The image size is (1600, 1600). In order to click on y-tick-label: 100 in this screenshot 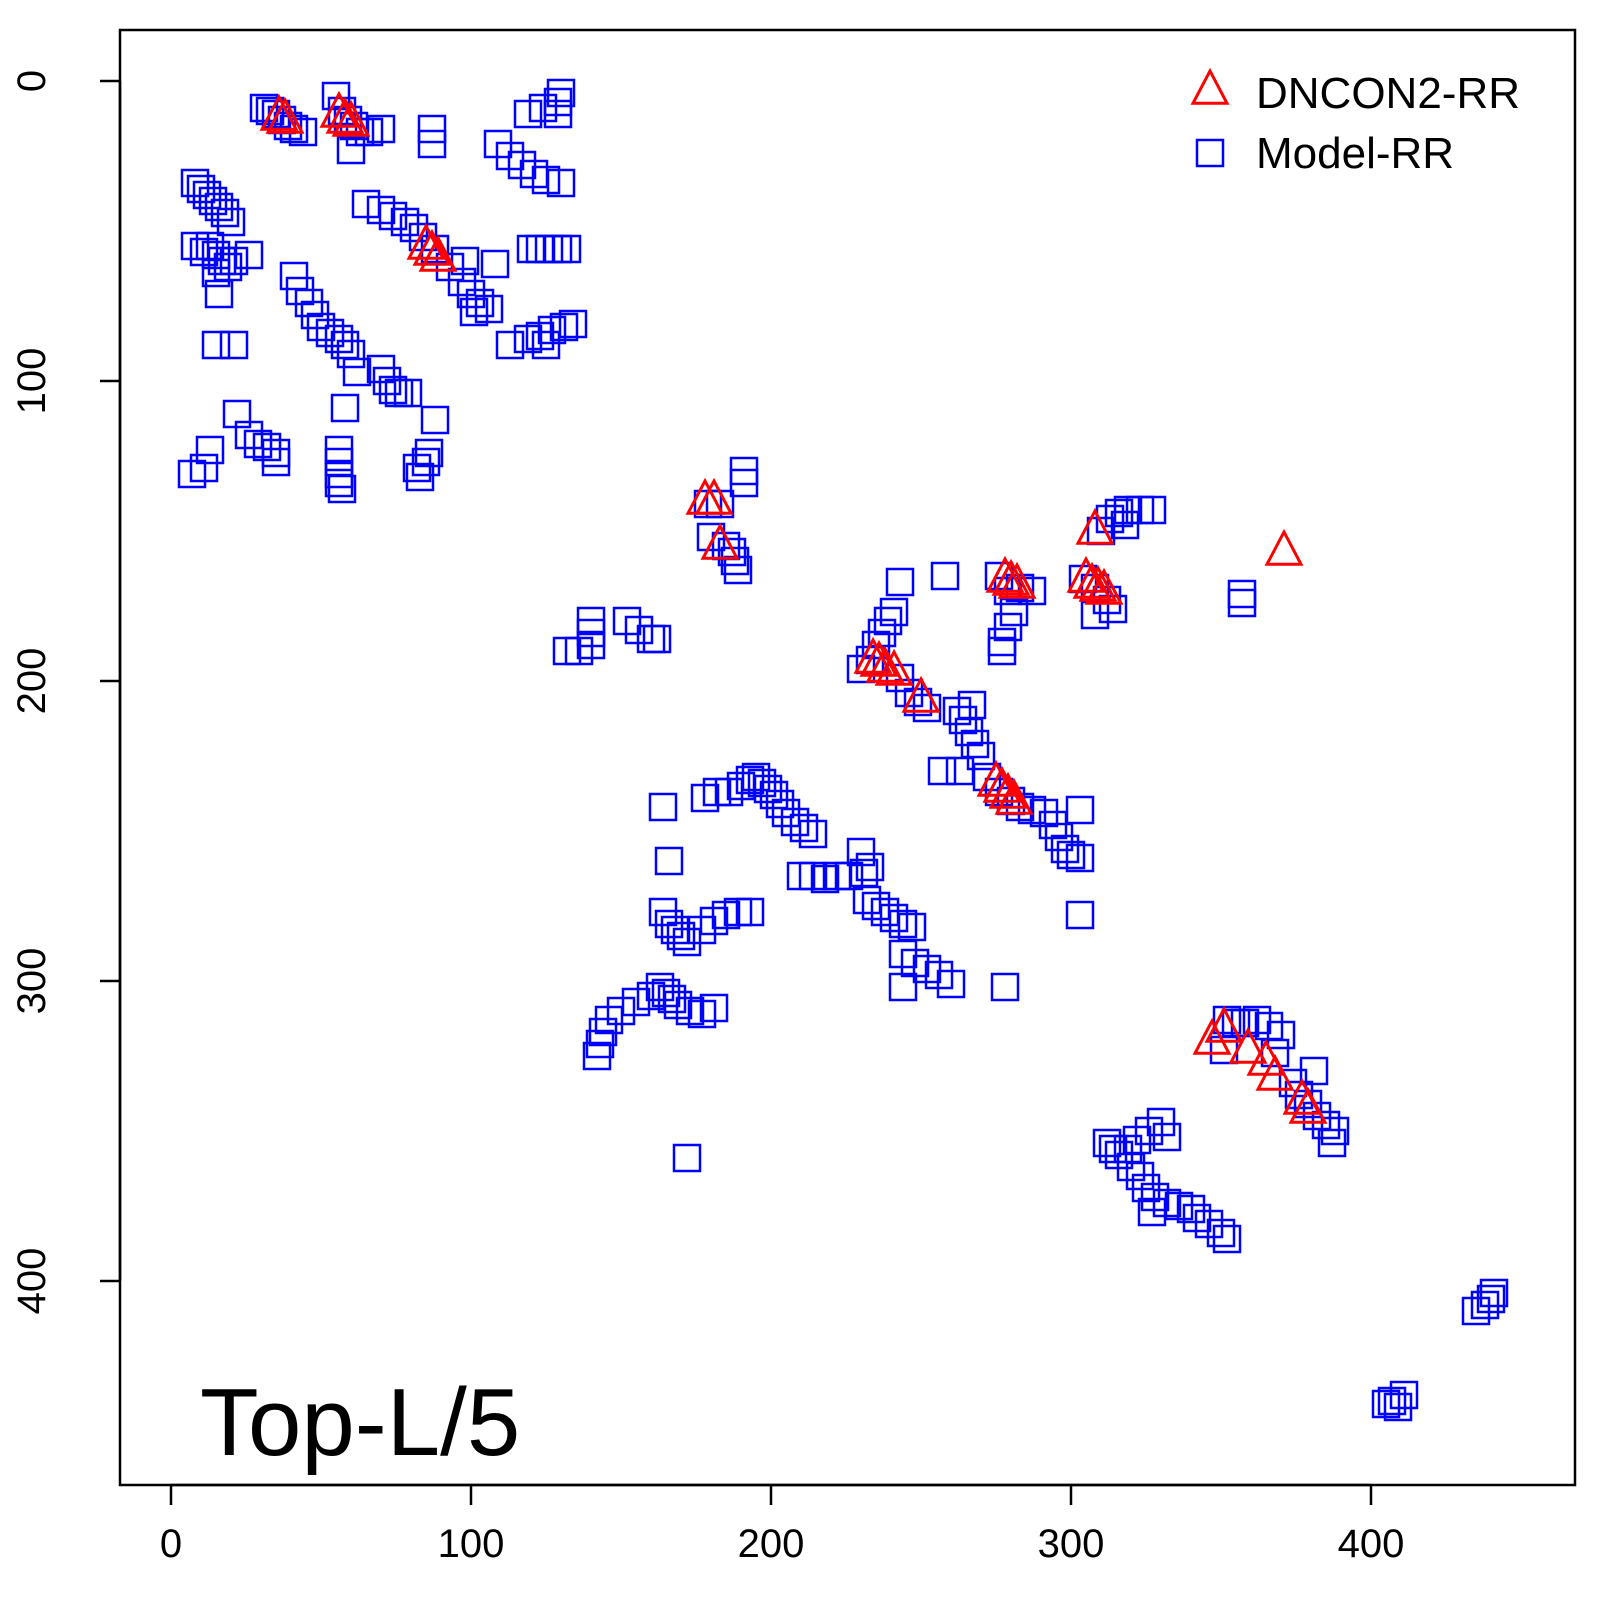, I will do `click(32, 381)`.